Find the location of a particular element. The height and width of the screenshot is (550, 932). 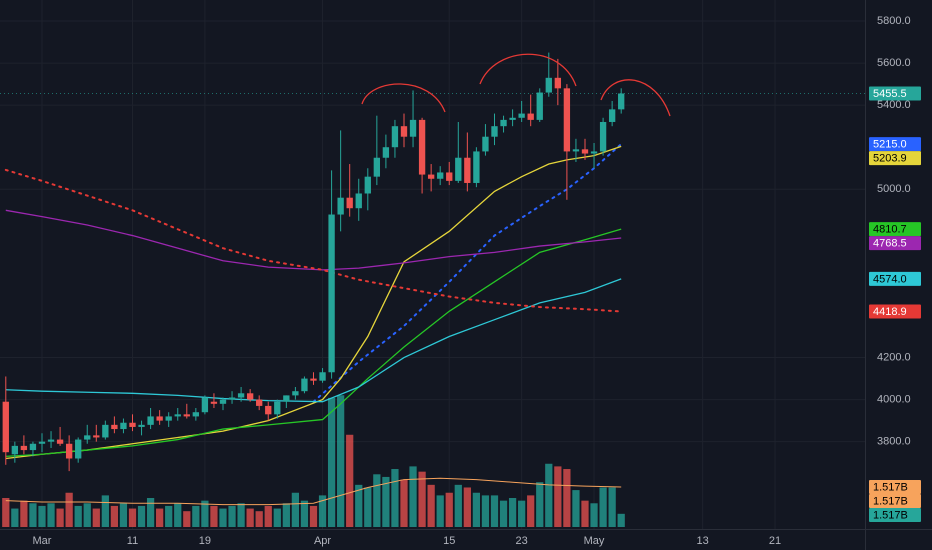

x-tick-label: Mar is located at coordinates (42, 541).